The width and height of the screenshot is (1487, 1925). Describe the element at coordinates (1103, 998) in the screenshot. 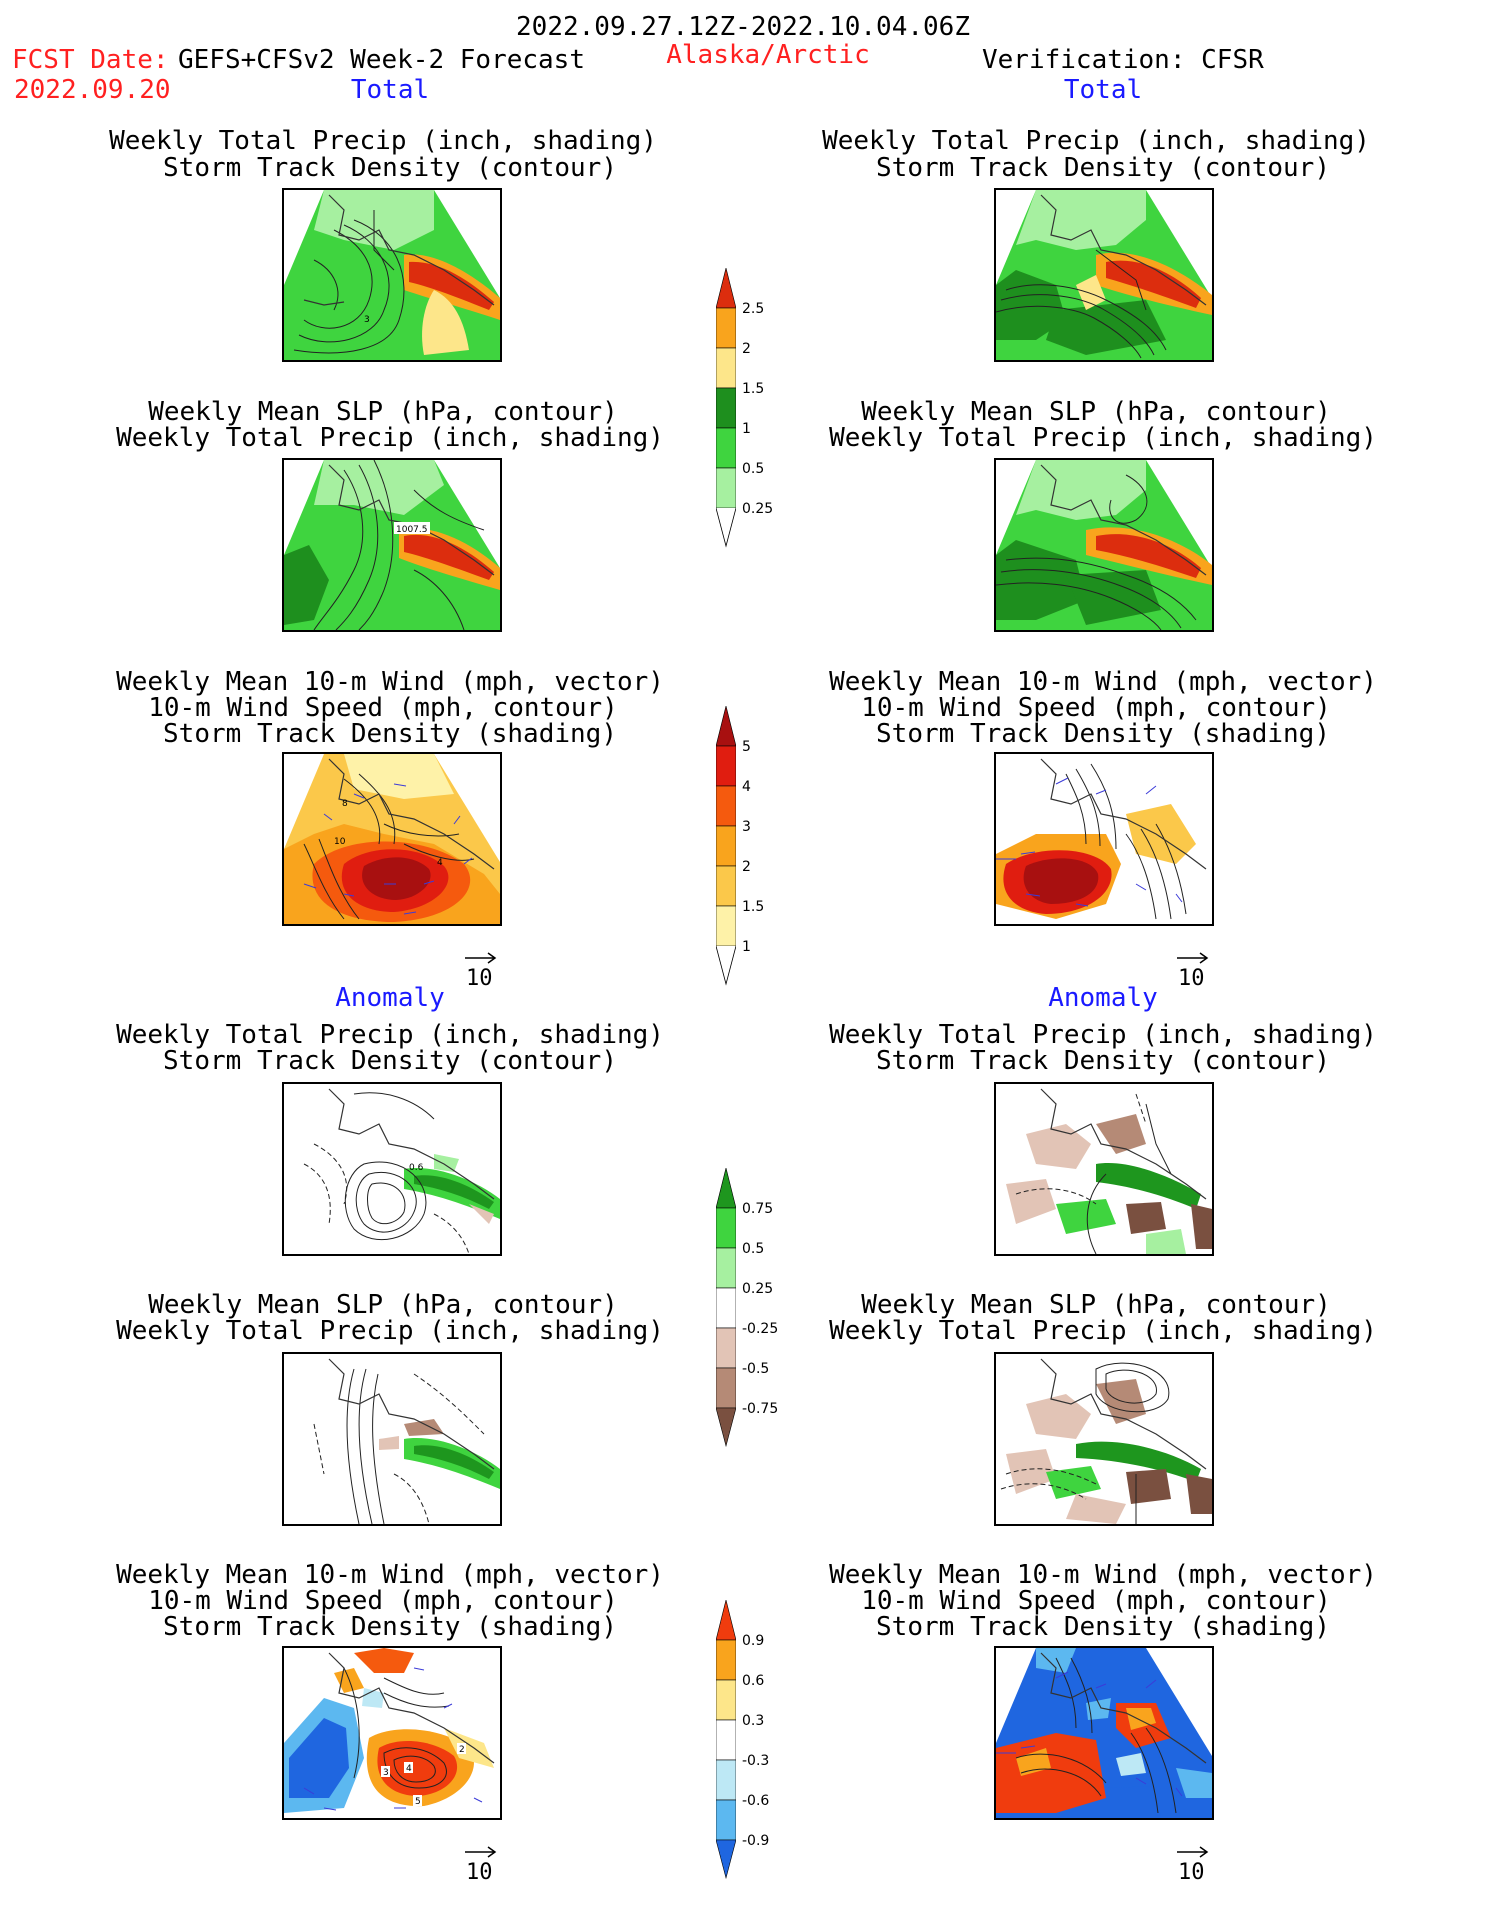

I see `section-anomaly-right: Anomaly` at that location.